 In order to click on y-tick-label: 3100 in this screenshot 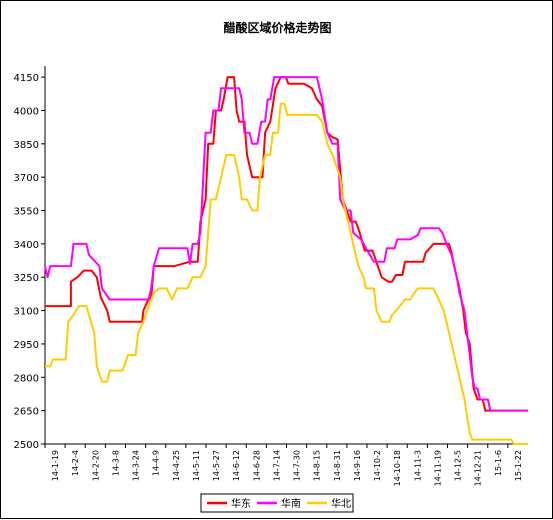, I will do `click(26, 312)`.